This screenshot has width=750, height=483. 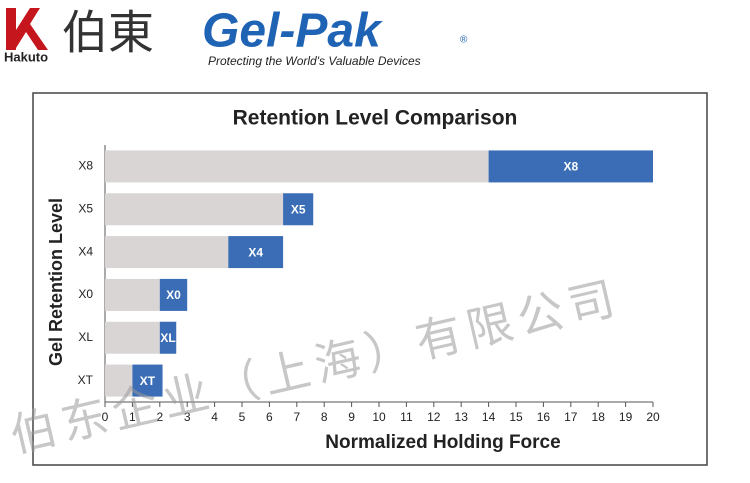 I want to click on y-tick-label: X8, so click(x=85, y=166).